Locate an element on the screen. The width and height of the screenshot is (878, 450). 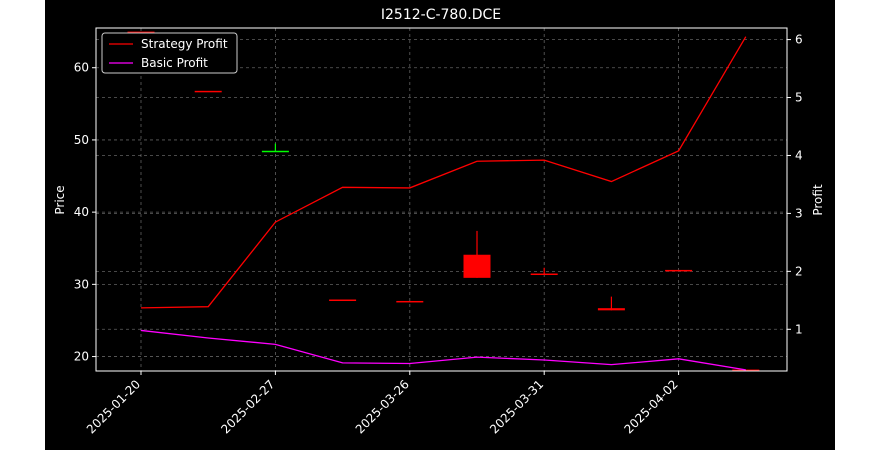
right-tick-label: 5 is located at coordinates (799, 98).